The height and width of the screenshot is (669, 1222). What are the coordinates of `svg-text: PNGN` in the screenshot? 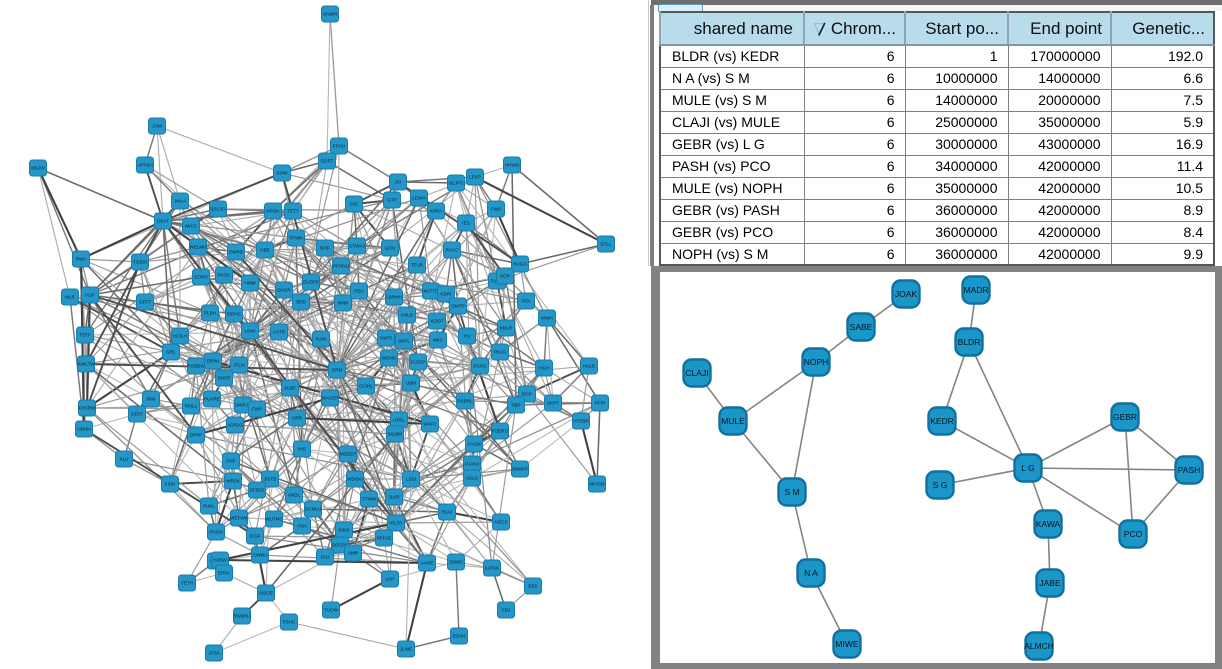 It's located at (215, 532).